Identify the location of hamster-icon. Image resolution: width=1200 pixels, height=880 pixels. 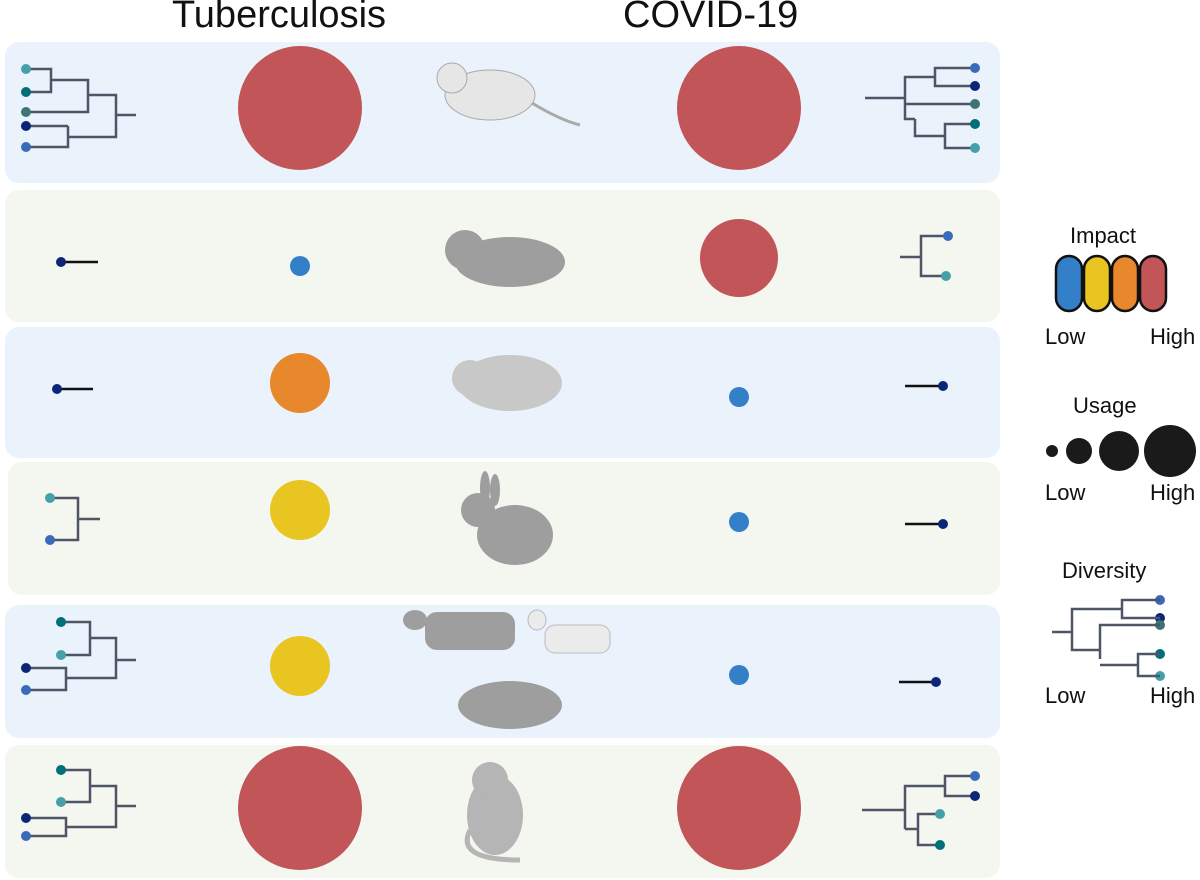
(505, 258).